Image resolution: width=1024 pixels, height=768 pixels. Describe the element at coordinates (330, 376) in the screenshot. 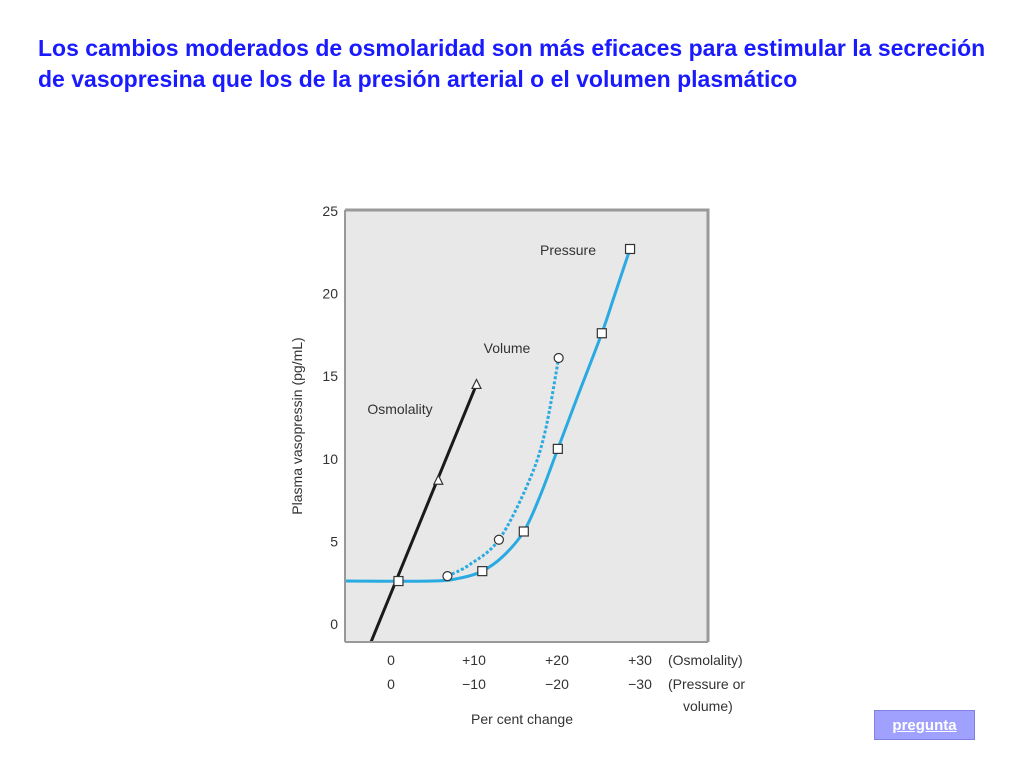

I see `y-tick-label: 15` at that location.